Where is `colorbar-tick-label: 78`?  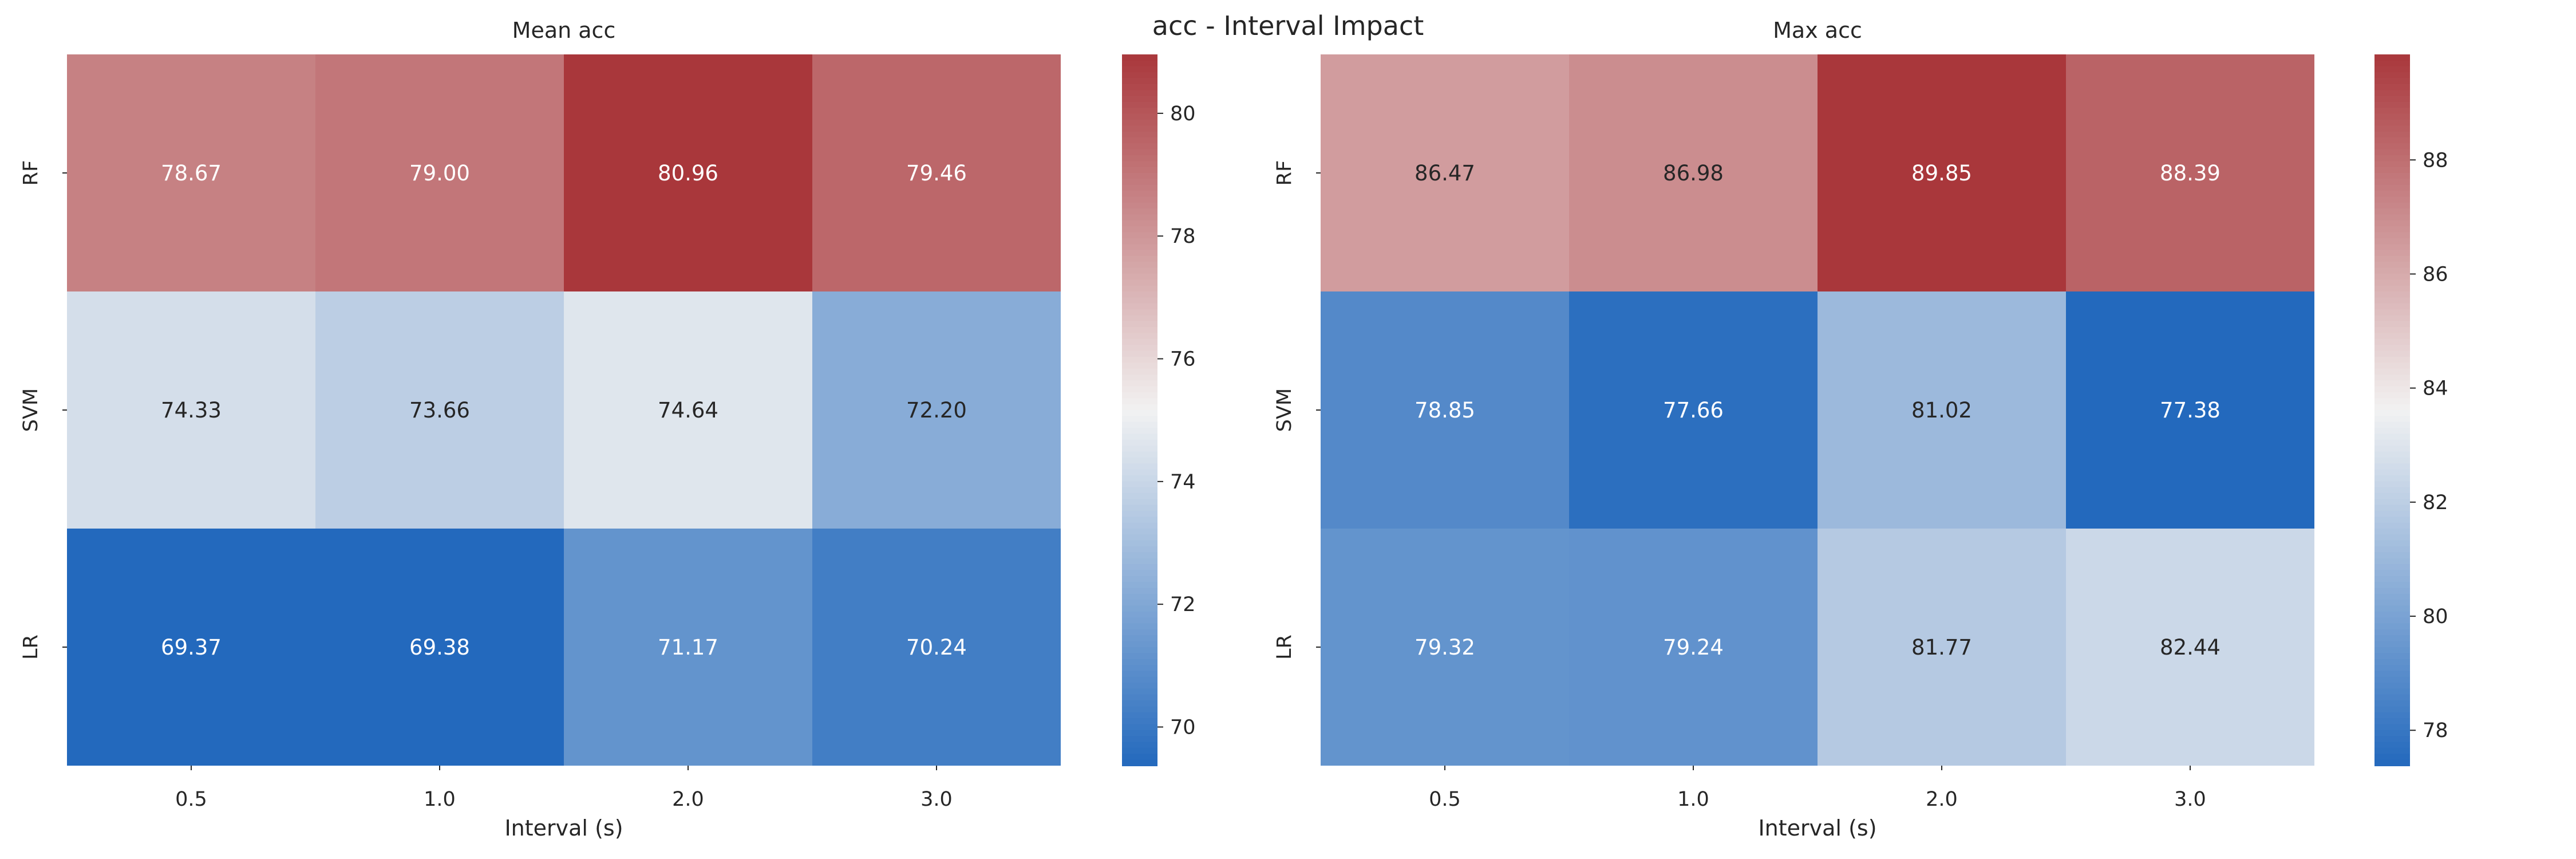 colorbar-tick-label: 78 is located at coordinates (2435, 730).